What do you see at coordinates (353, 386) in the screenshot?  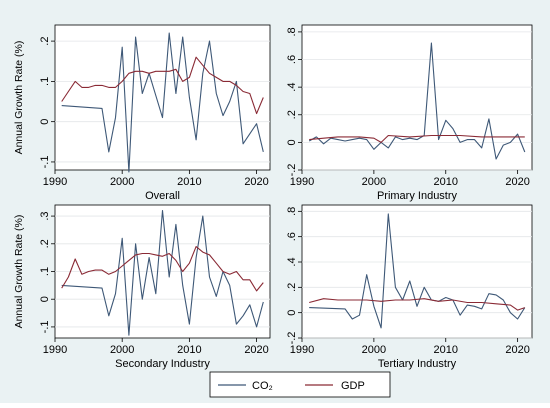 I see `legend-label: GDP` at bounding box center [353, 386].